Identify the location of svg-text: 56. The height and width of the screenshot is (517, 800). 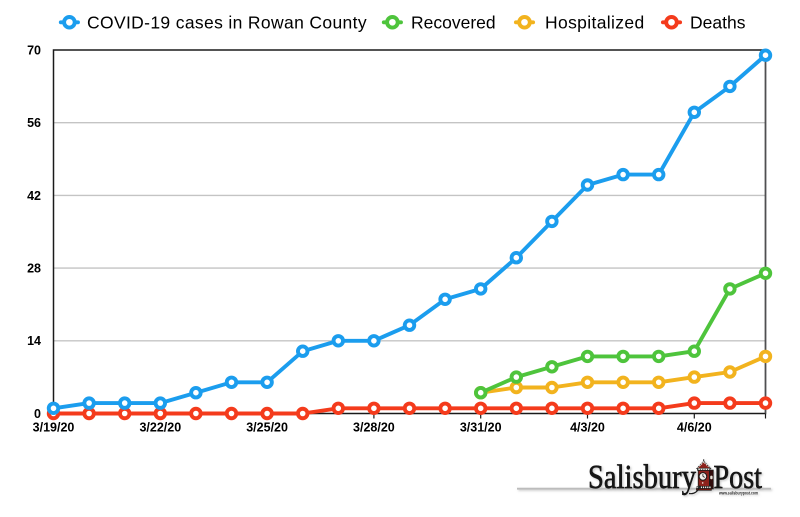
(34, 123).